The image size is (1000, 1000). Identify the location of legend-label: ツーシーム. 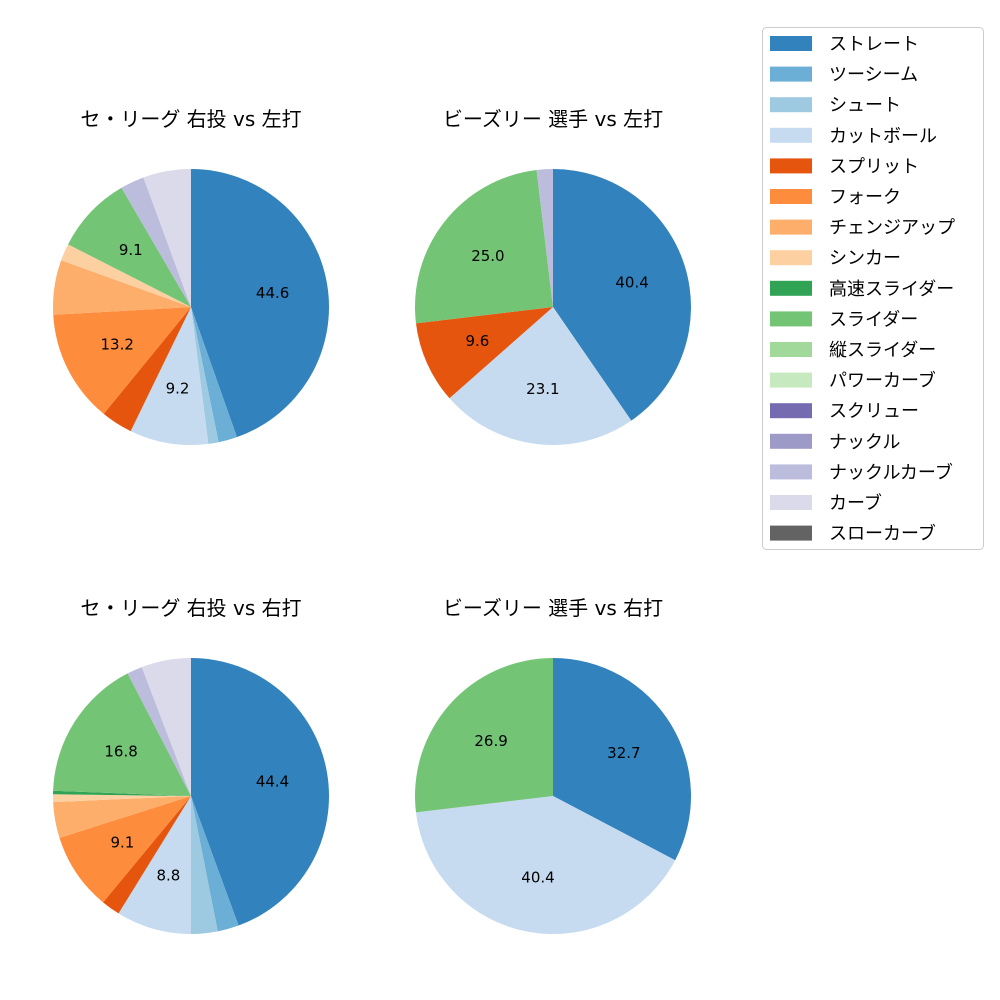
(873, 75).